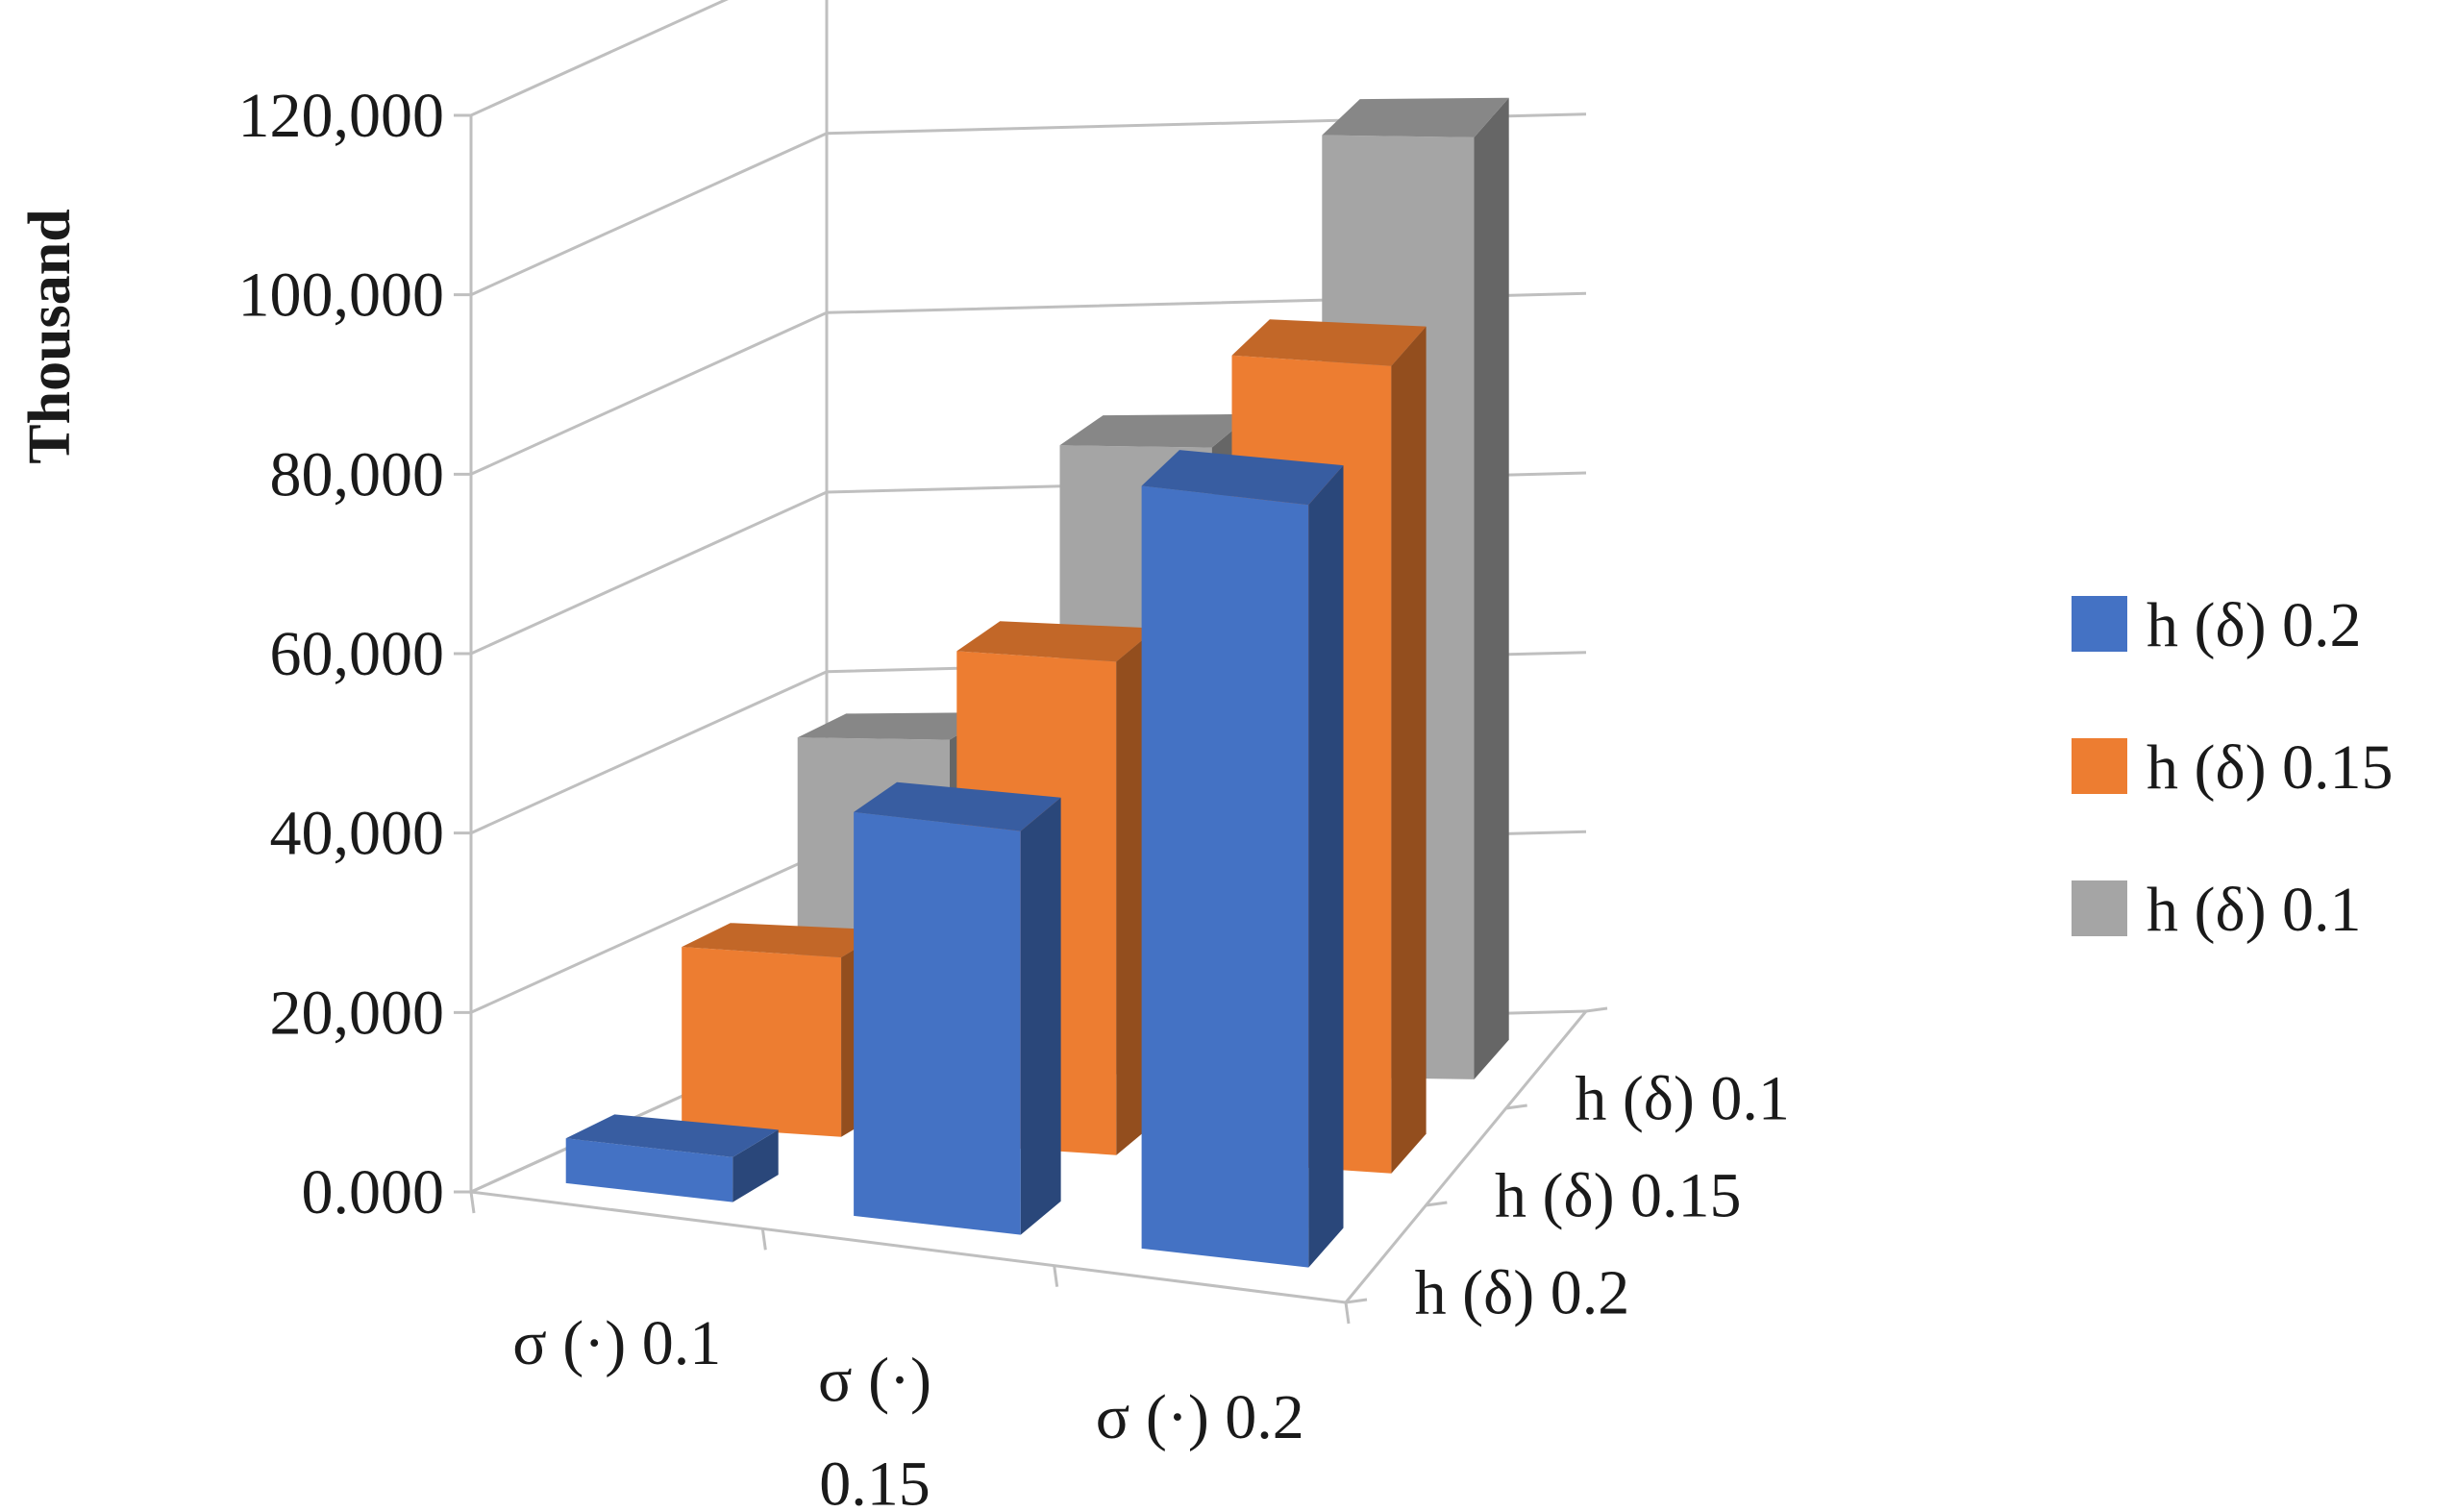 The height and width of the screenshot is (1512, 2457). I want to click on legend: h (δ) 0.2 h (δ) 0.15 h (δ) 0.1, so click(2233, 767).